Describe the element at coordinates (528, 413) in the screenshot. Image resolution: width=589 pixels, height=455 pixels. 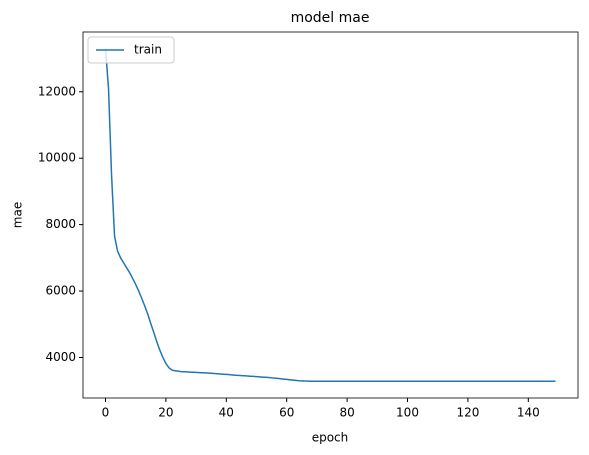
I see `x-tick-label: 140` at that location.